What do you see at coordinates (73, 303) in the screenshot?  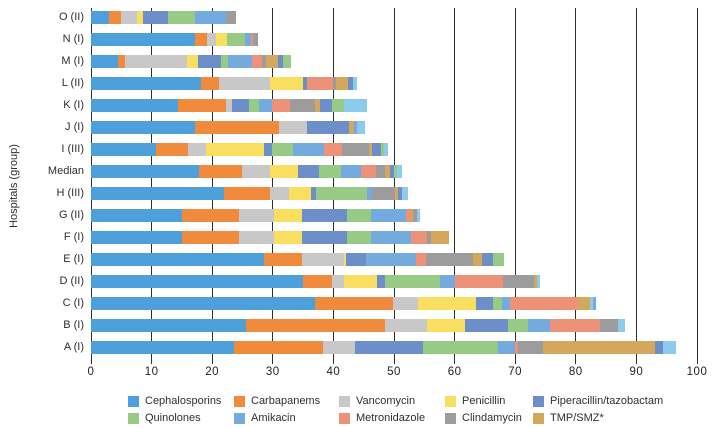 I see `y-axis-label: C (I)` at bounding box center [73, 303].